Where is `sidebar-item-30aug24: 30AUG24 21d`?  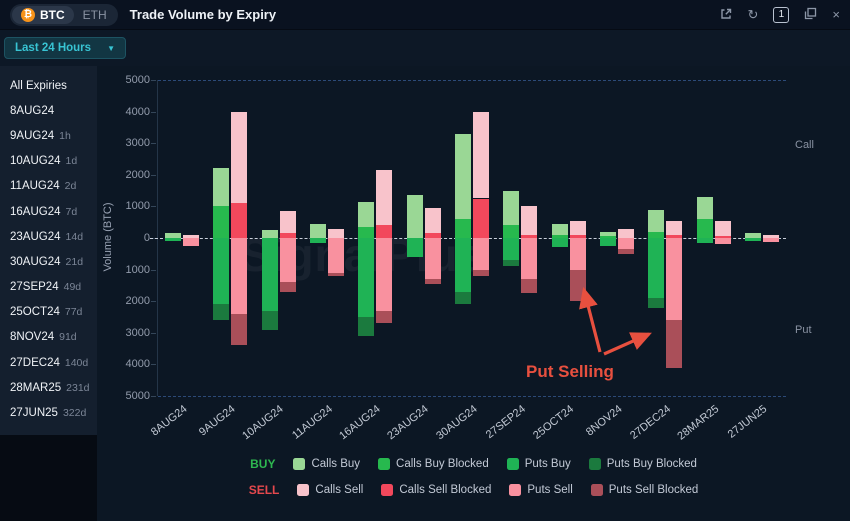
sidebar-item-30aug24: 30AUG24 21d is located at coordinates (47, 261).